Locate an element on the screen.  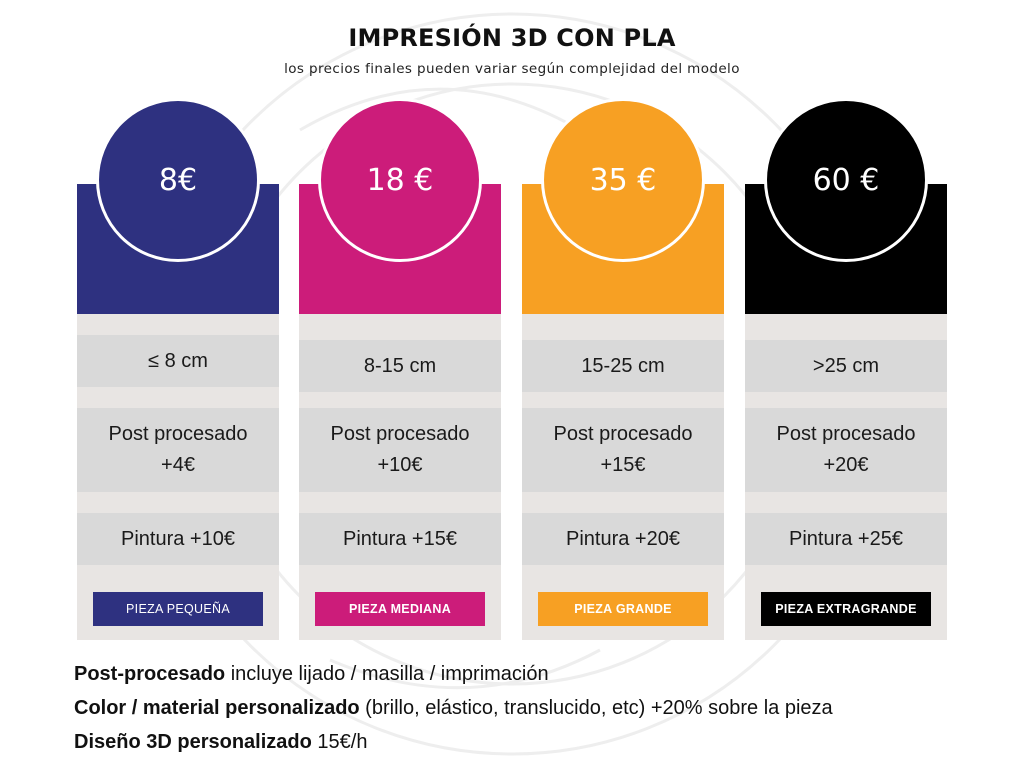
size-row: ≤ 8 cm is located at coordinates (178, 361).